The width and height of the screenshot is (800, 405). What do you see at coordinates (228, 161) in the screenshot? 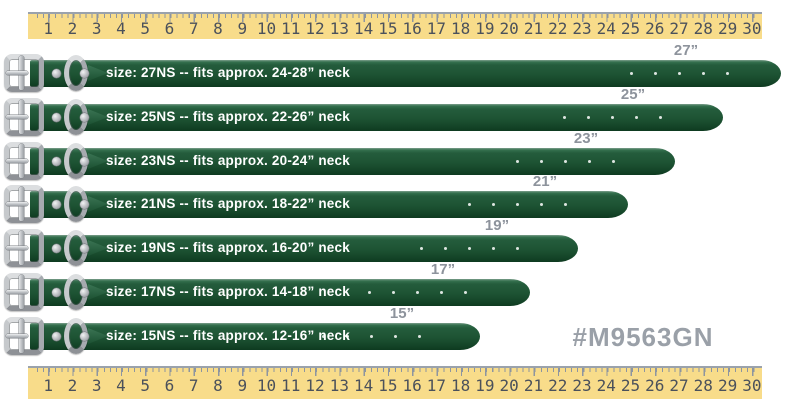
I see `collar-size-text: size: 23NS -- fits approx. 20-24” neck` at bounding box center [228, 161].